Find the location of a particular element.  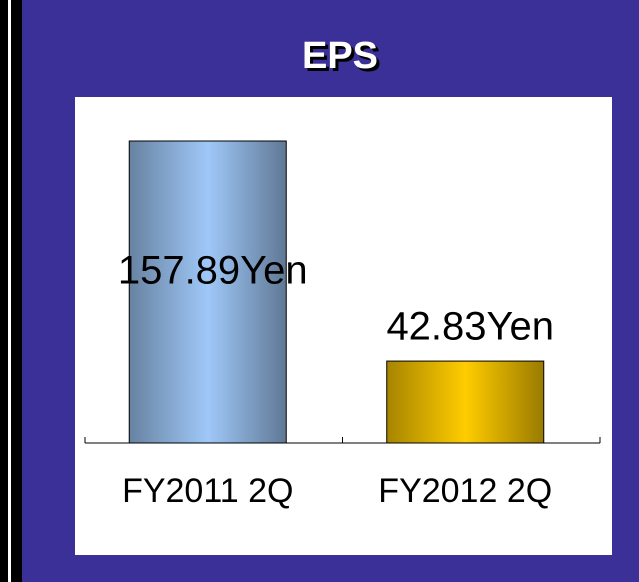

value-label: 157.89Yen is located at coordinates (213, 271).